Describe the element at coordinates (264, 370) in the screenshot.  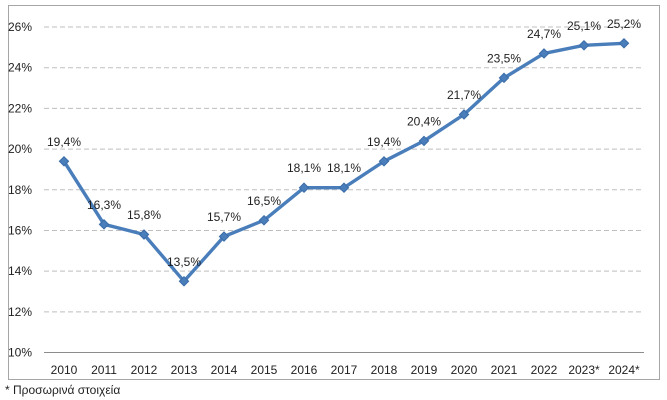
I see `x-axis-label: 2015` at that location.